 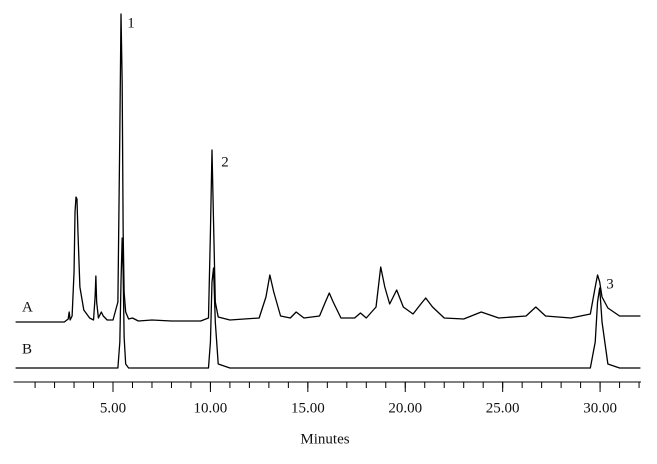 I want to click on peak-label: 3, so click(x=610, y=284).